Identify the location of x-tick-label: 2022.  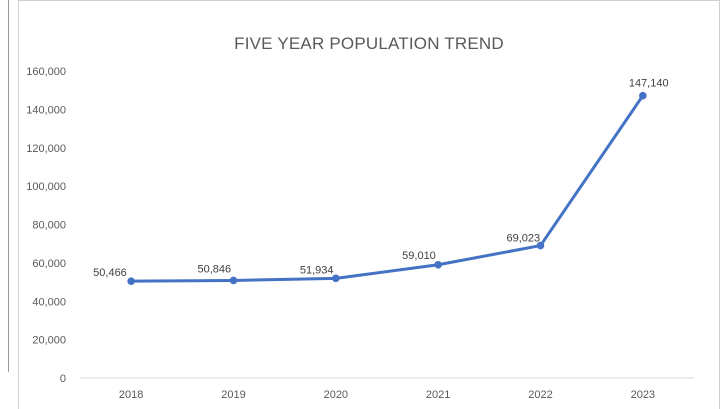
(540, 395).